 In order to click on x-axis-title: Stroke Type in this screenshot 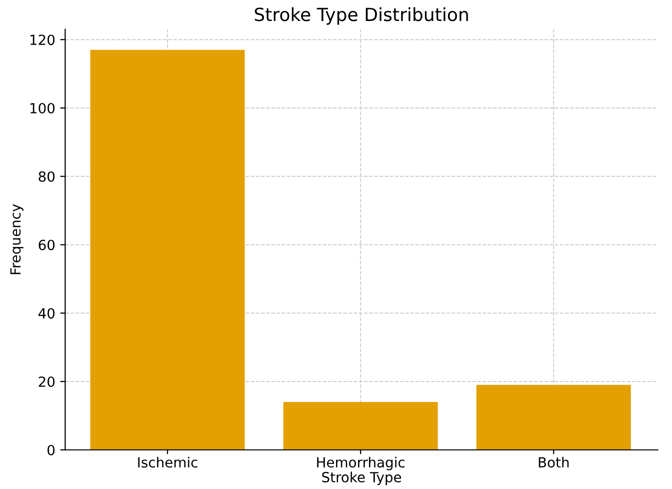, I will do `click(362, 479)`.